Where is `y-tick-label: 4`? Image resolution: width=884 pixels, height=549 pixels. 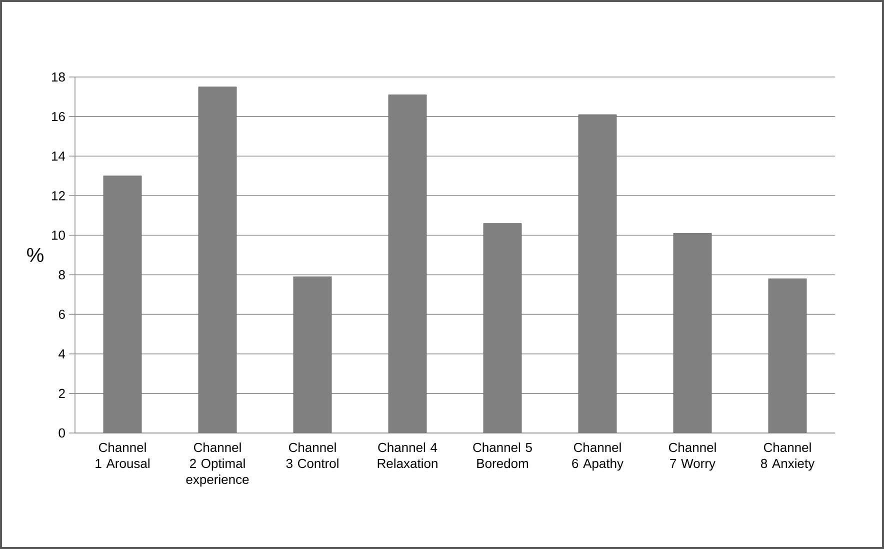
y-tick-label: 4 is located at coordinates (62, 353).